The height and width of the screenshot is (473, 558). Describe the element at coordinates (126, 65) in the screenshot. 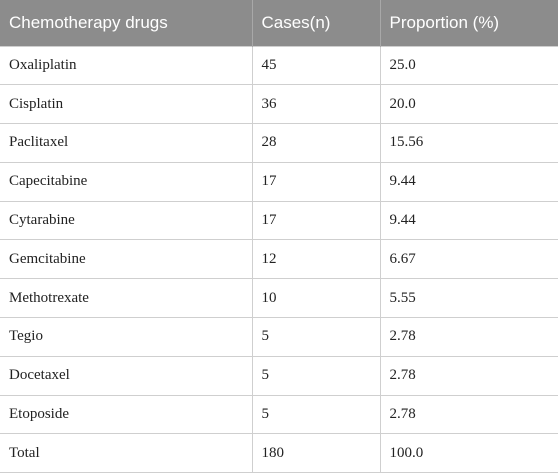

I see `table-cell: Oxaliplatin` at that location.